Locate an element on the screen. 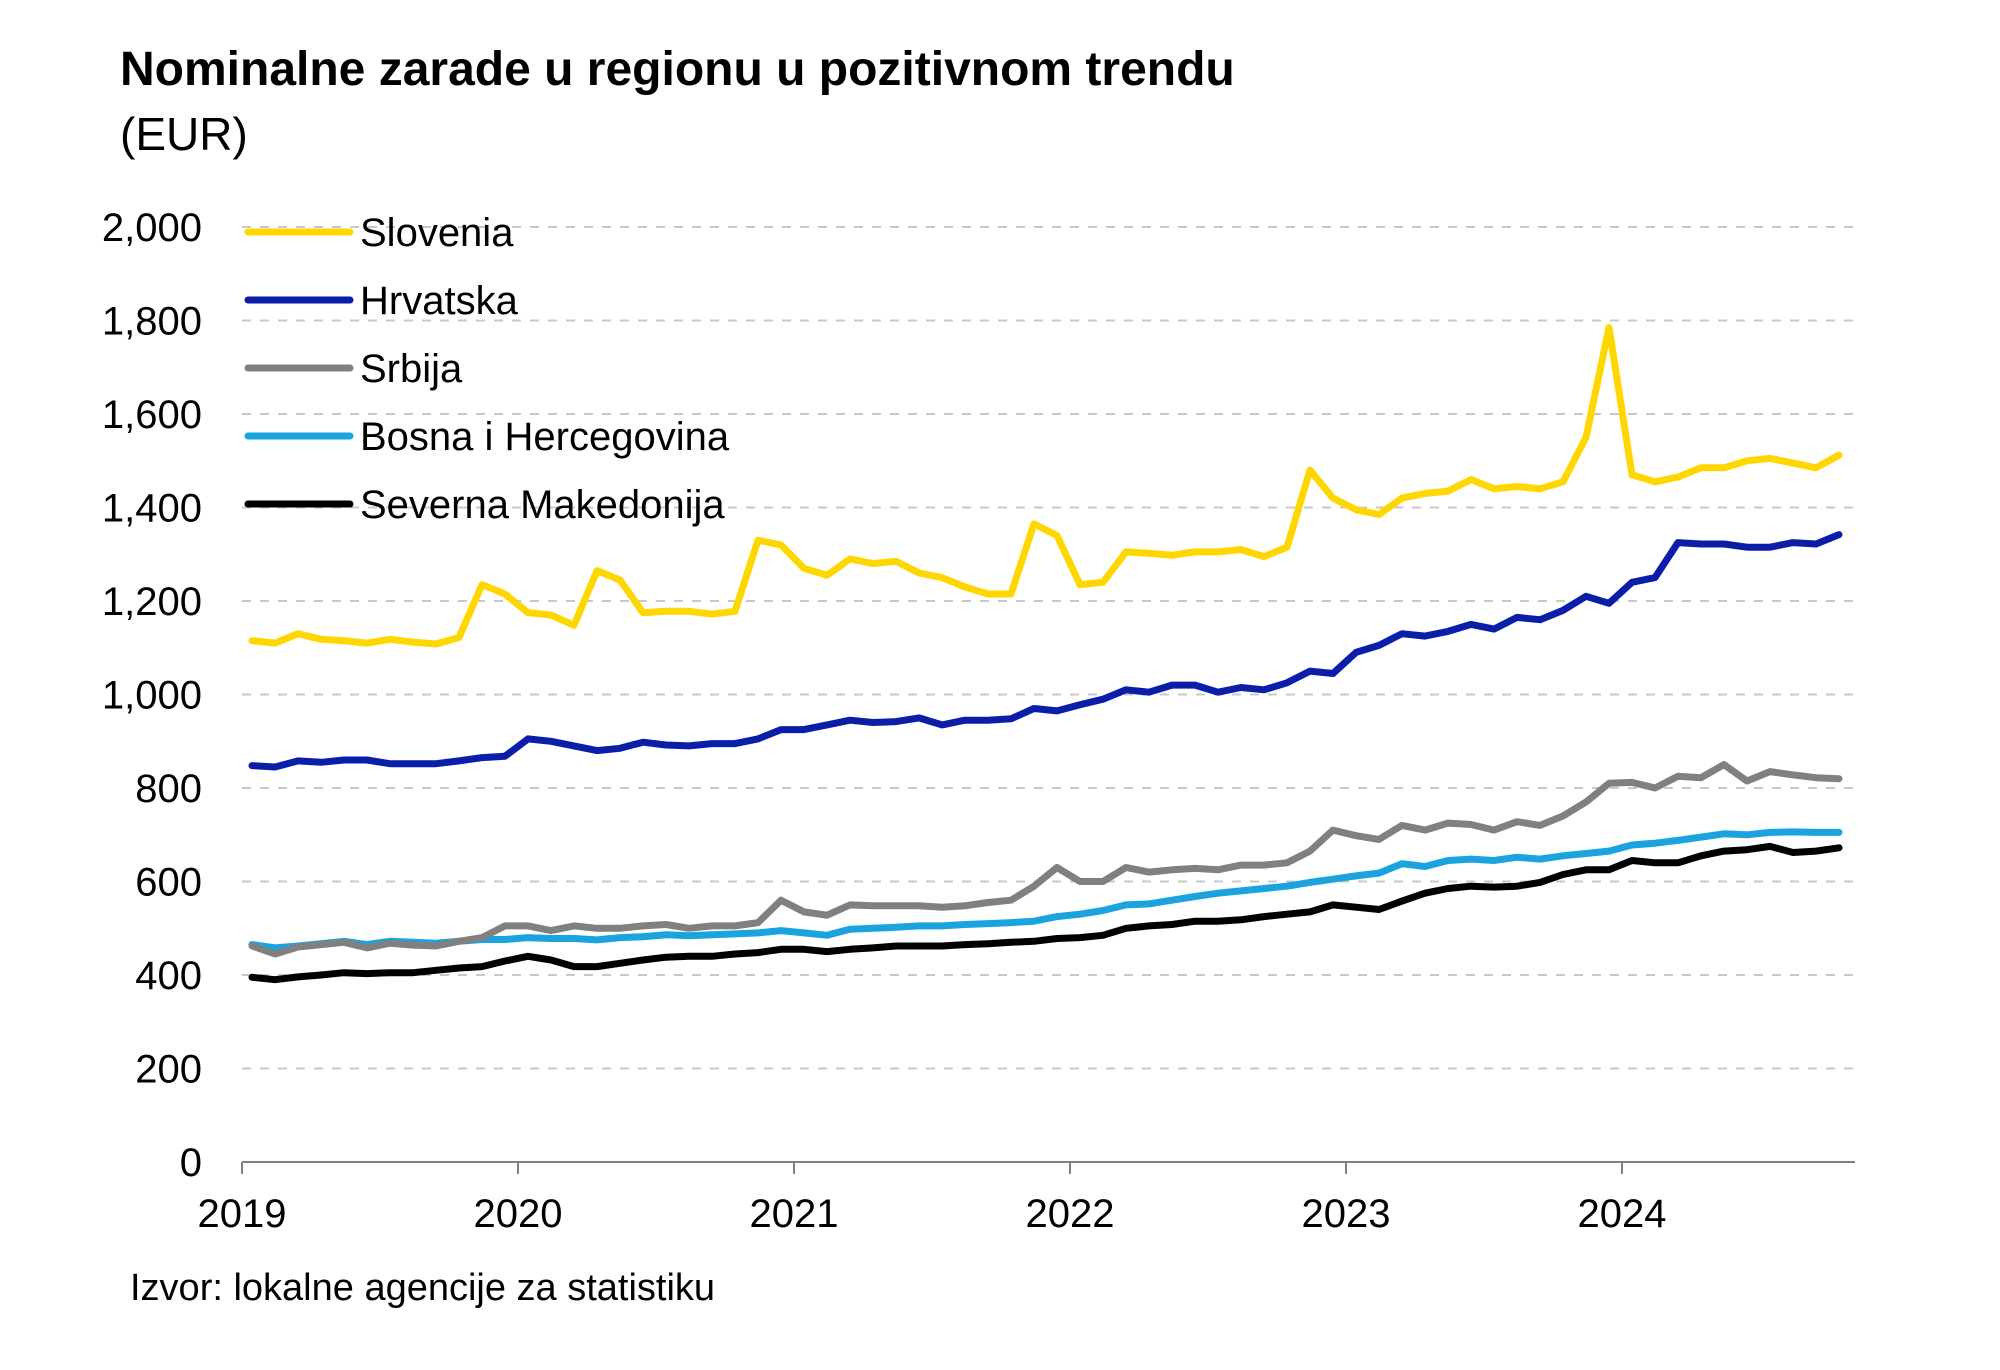 Image resolution: width=2000 pixels, height=1370 pixels. series-line-hrvatska is located at coordinates (1045, 651).